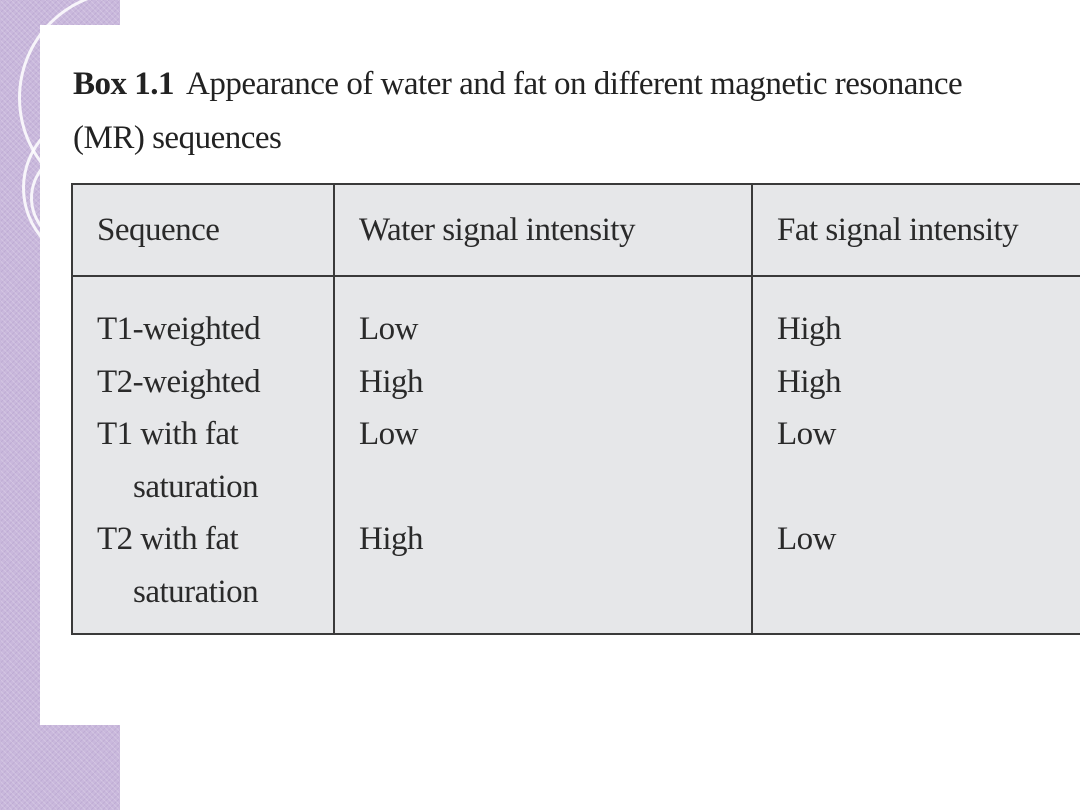 The width and height of the screenshot is (1080, 810). I want to click on header-fat-signal: Fat signal intensity, so click(915, 230).